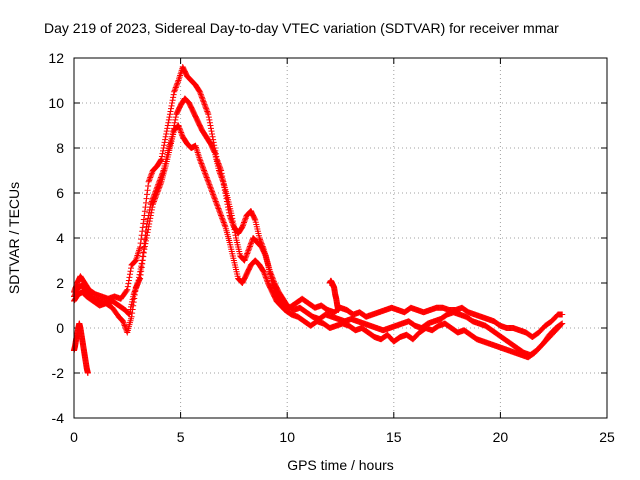 The width and height of the screenshot is (640, 480). I want to click on x-tick-label: 15, so click(394, 437).